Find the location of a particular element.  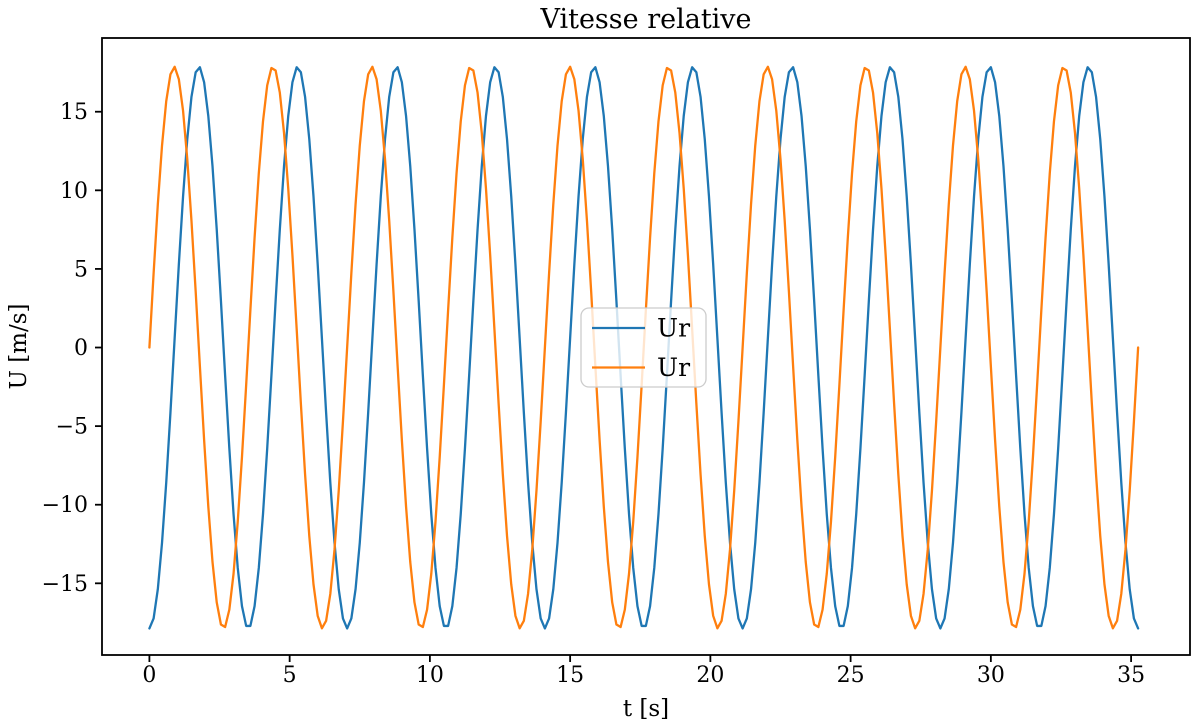

x-tick-label: 30 is located at coordinates (991, 675).